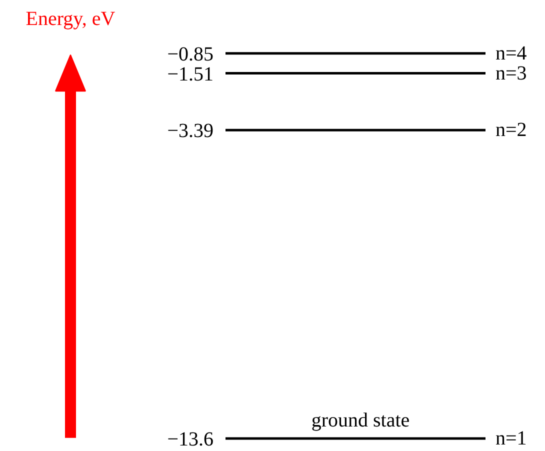  I want to click on data-label: −1.51, so click(190, 74).